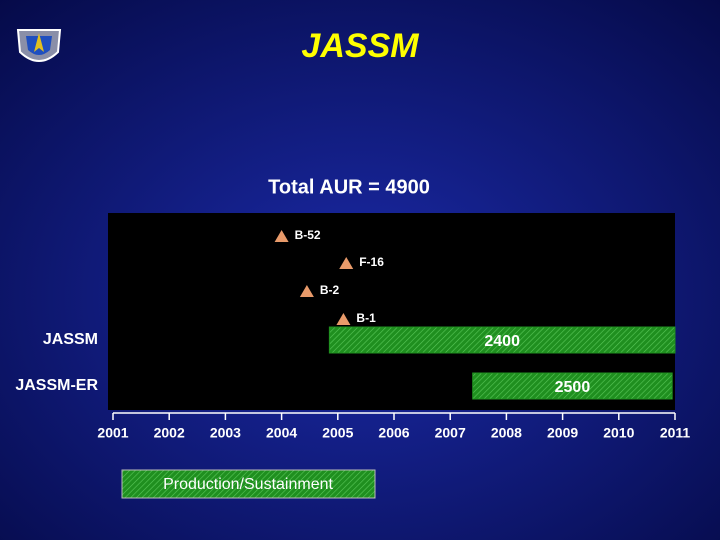  Describe the element at coordinates (393, 433) in the screenshot. I see `x-tick-label: 2006` at that location.